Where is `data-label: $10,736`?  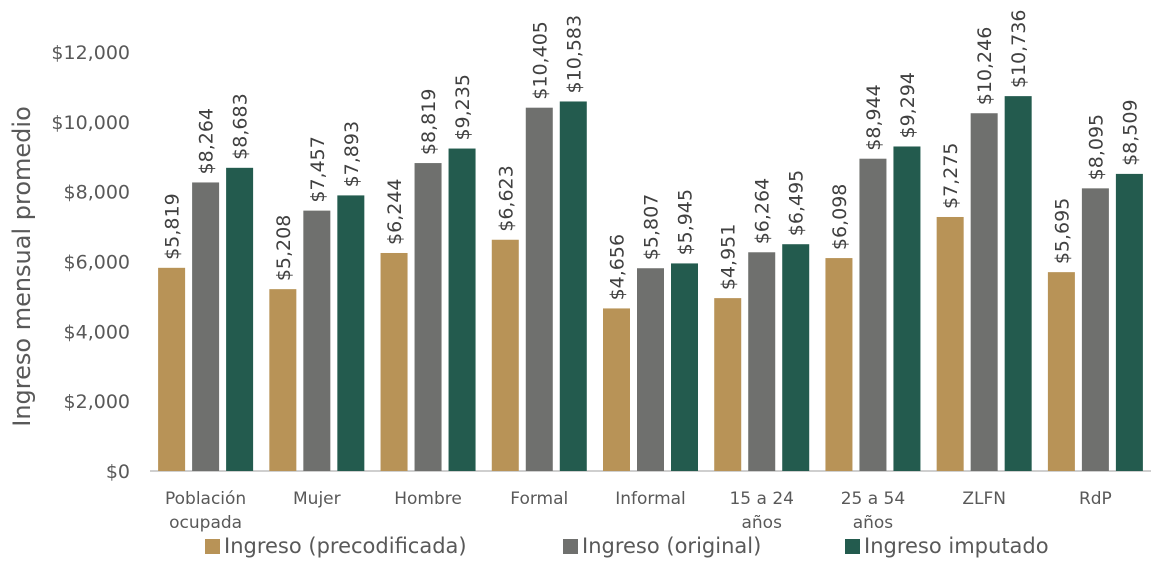
data-label: $10,736 is located at coordinates (1019, 49).